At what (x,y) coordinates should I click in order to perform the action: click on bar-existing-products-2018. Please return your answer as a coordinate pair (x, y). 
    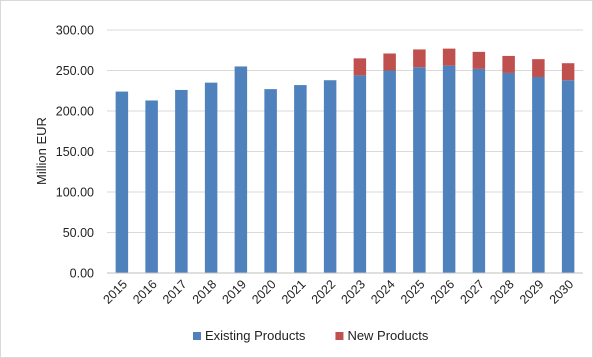
    Looking at the image, I should click on (211, 178).